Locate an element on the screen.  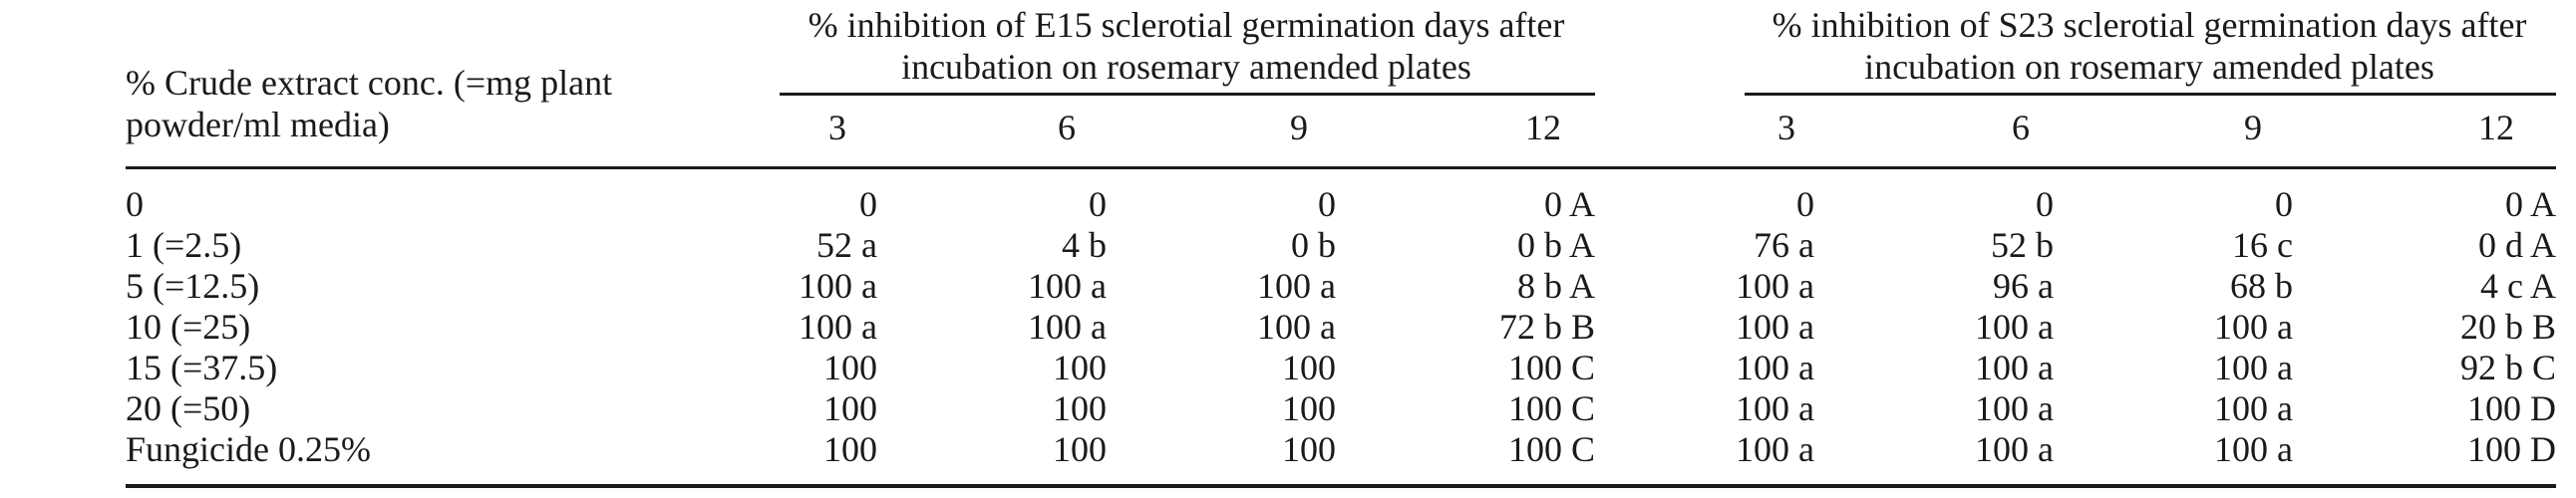
group-e15-title-line-2: incubation on rosemary amended plates is located at coordinates (1186, 67).